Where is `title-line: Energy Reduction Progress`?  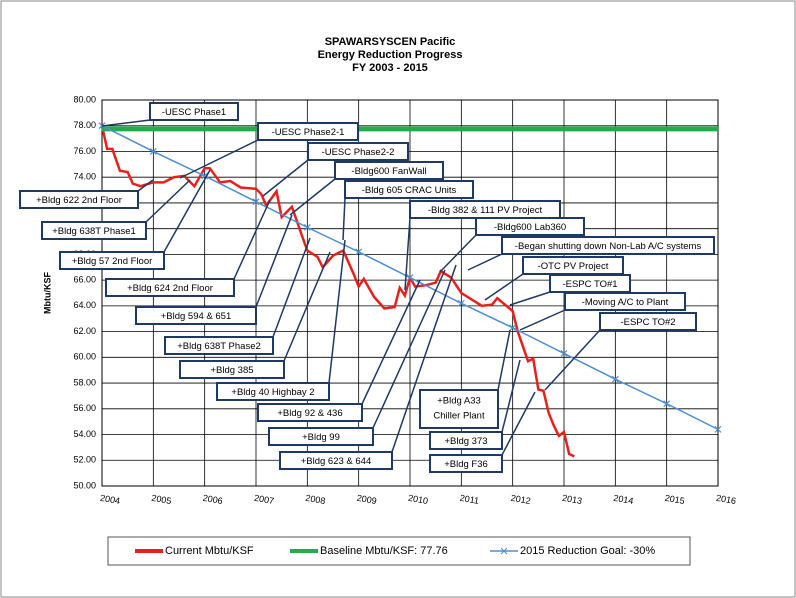
title-line: Energy Reduction Progress is located at coordinates (390, 55).